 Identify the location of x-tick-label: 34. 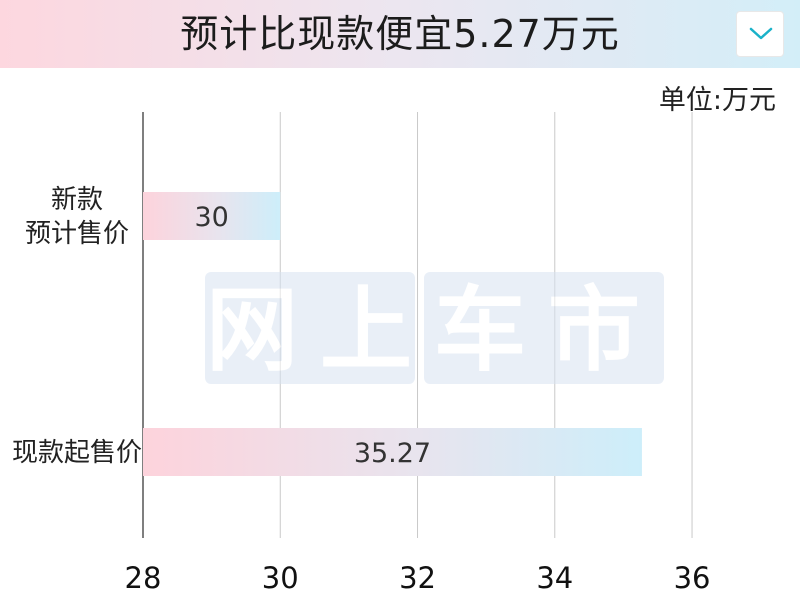
(554, 578).